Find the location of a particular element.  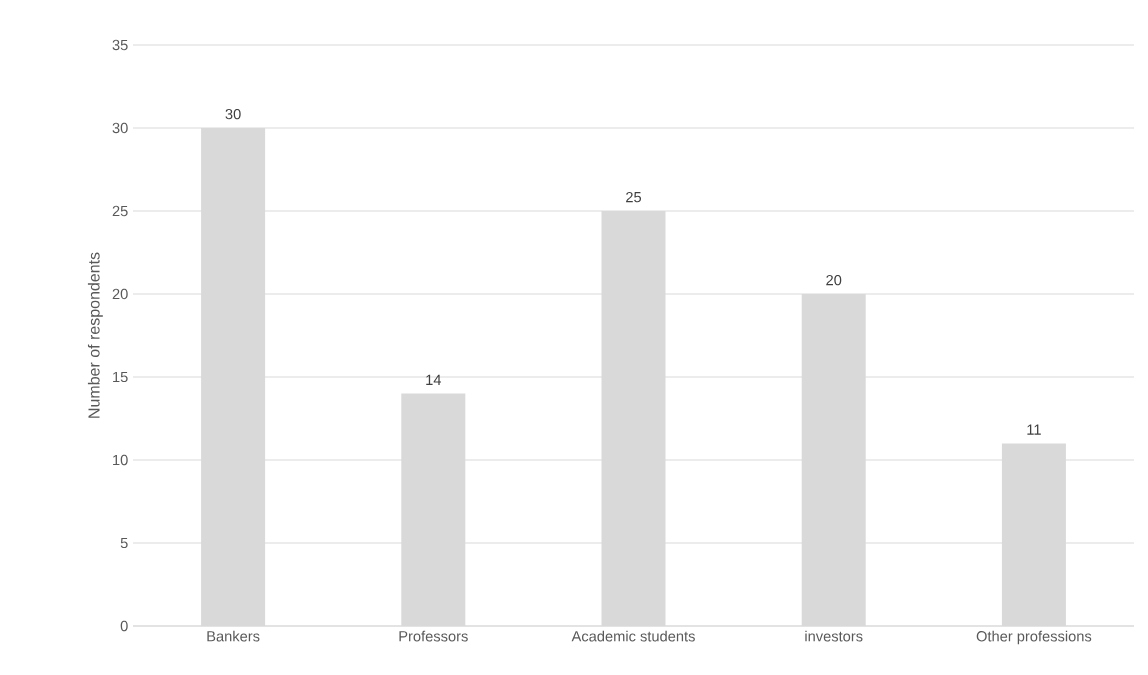

data-label: 14 is located at coordinates (434, 379).